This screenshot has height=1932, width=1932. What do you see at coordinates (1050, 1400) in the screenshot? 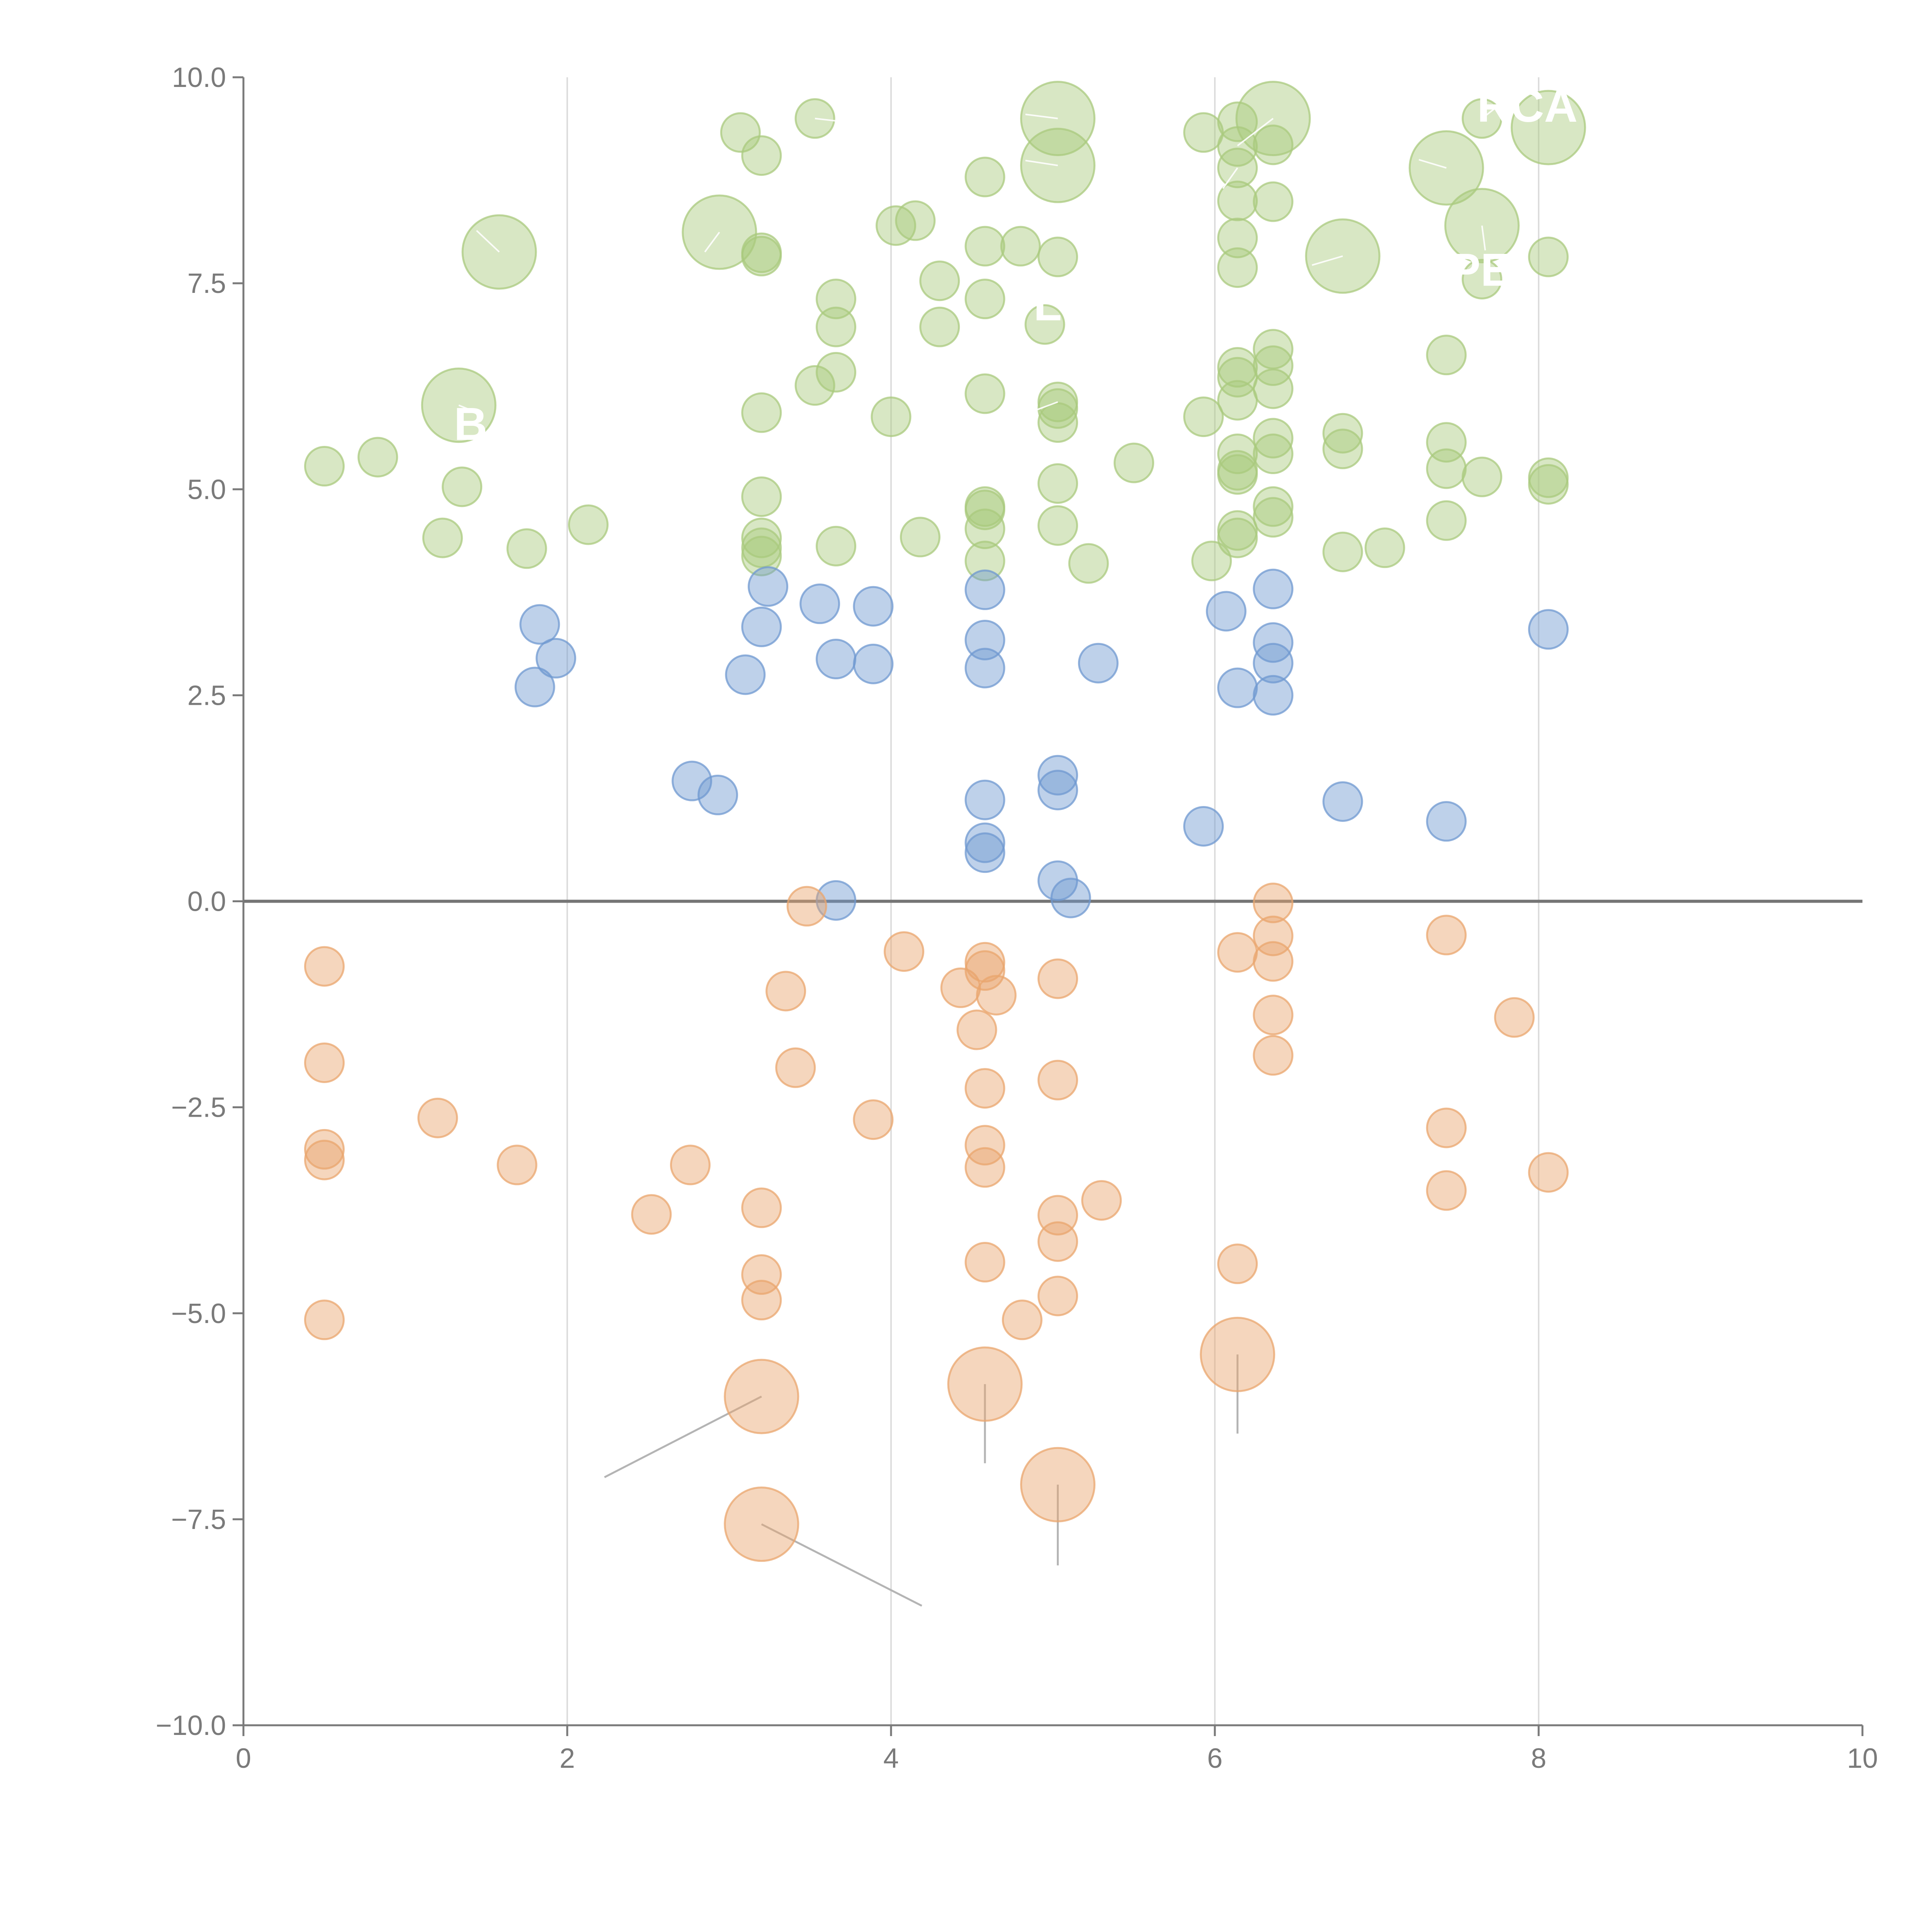
I see `point-label: \/` at bounding box center [1050, 1400].